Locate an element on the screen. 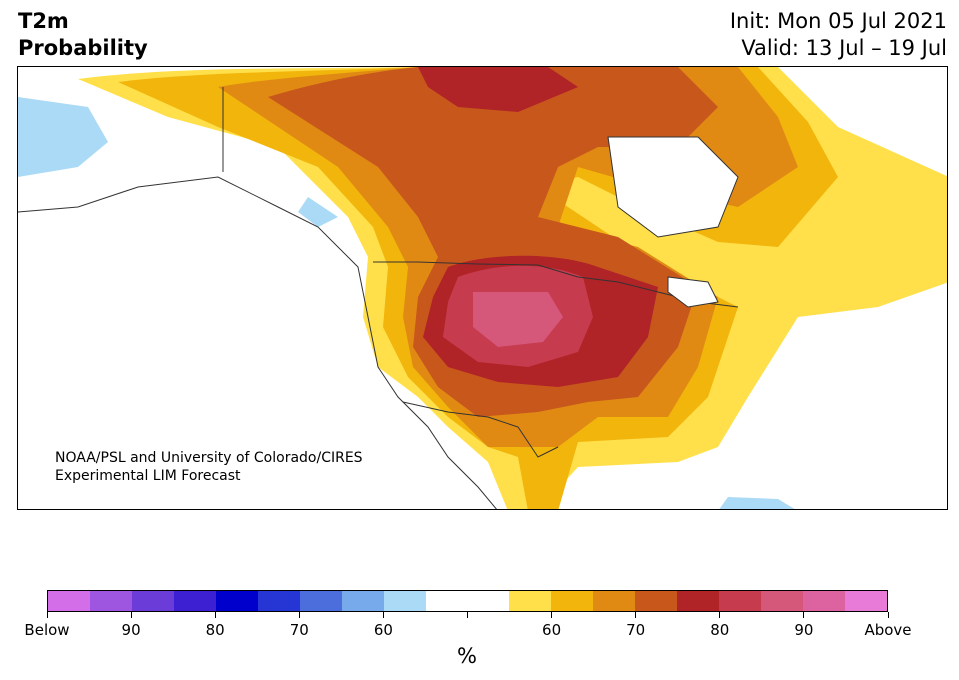  valid-dates: Valid: 13 Jul – 19 Jul is located at coordinates (844, 48).